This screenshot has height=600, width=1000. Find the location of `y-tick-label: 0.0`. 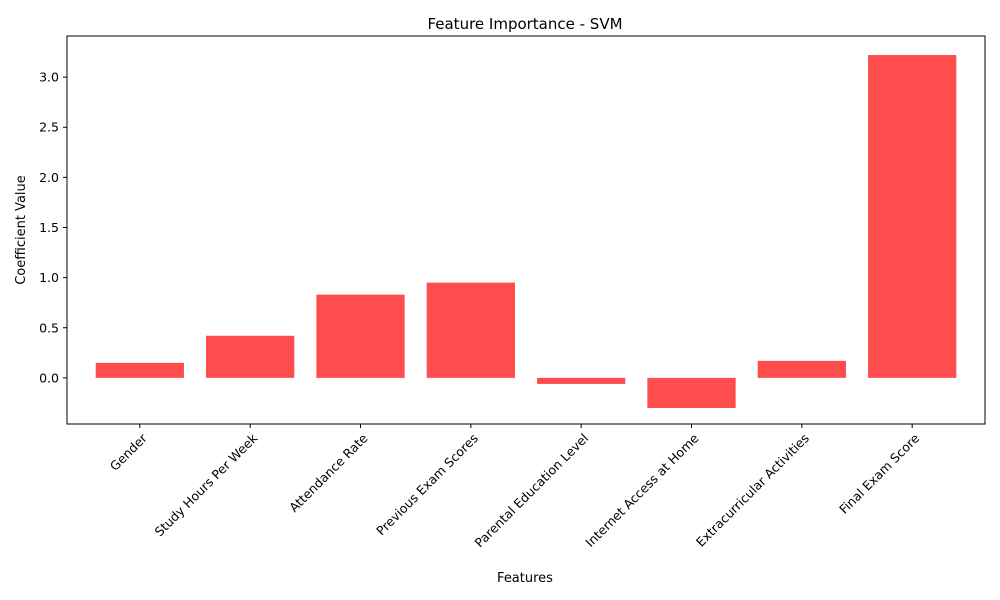

y-tick-label: 0.0 is located at coordinates (49, 377).